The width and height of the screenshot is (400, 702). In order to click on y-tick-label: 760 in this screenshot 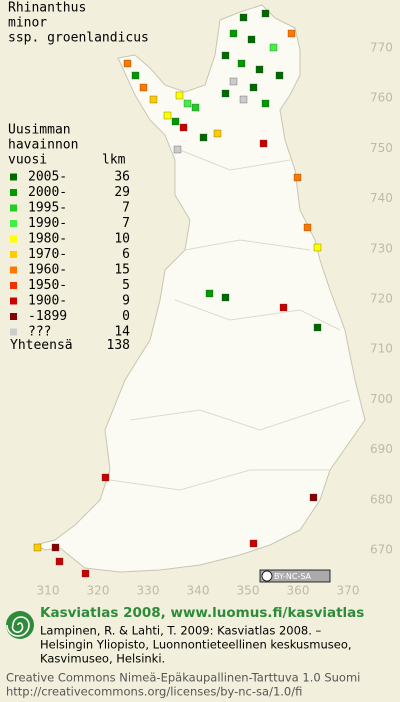, I will do `click(381, 98)`.